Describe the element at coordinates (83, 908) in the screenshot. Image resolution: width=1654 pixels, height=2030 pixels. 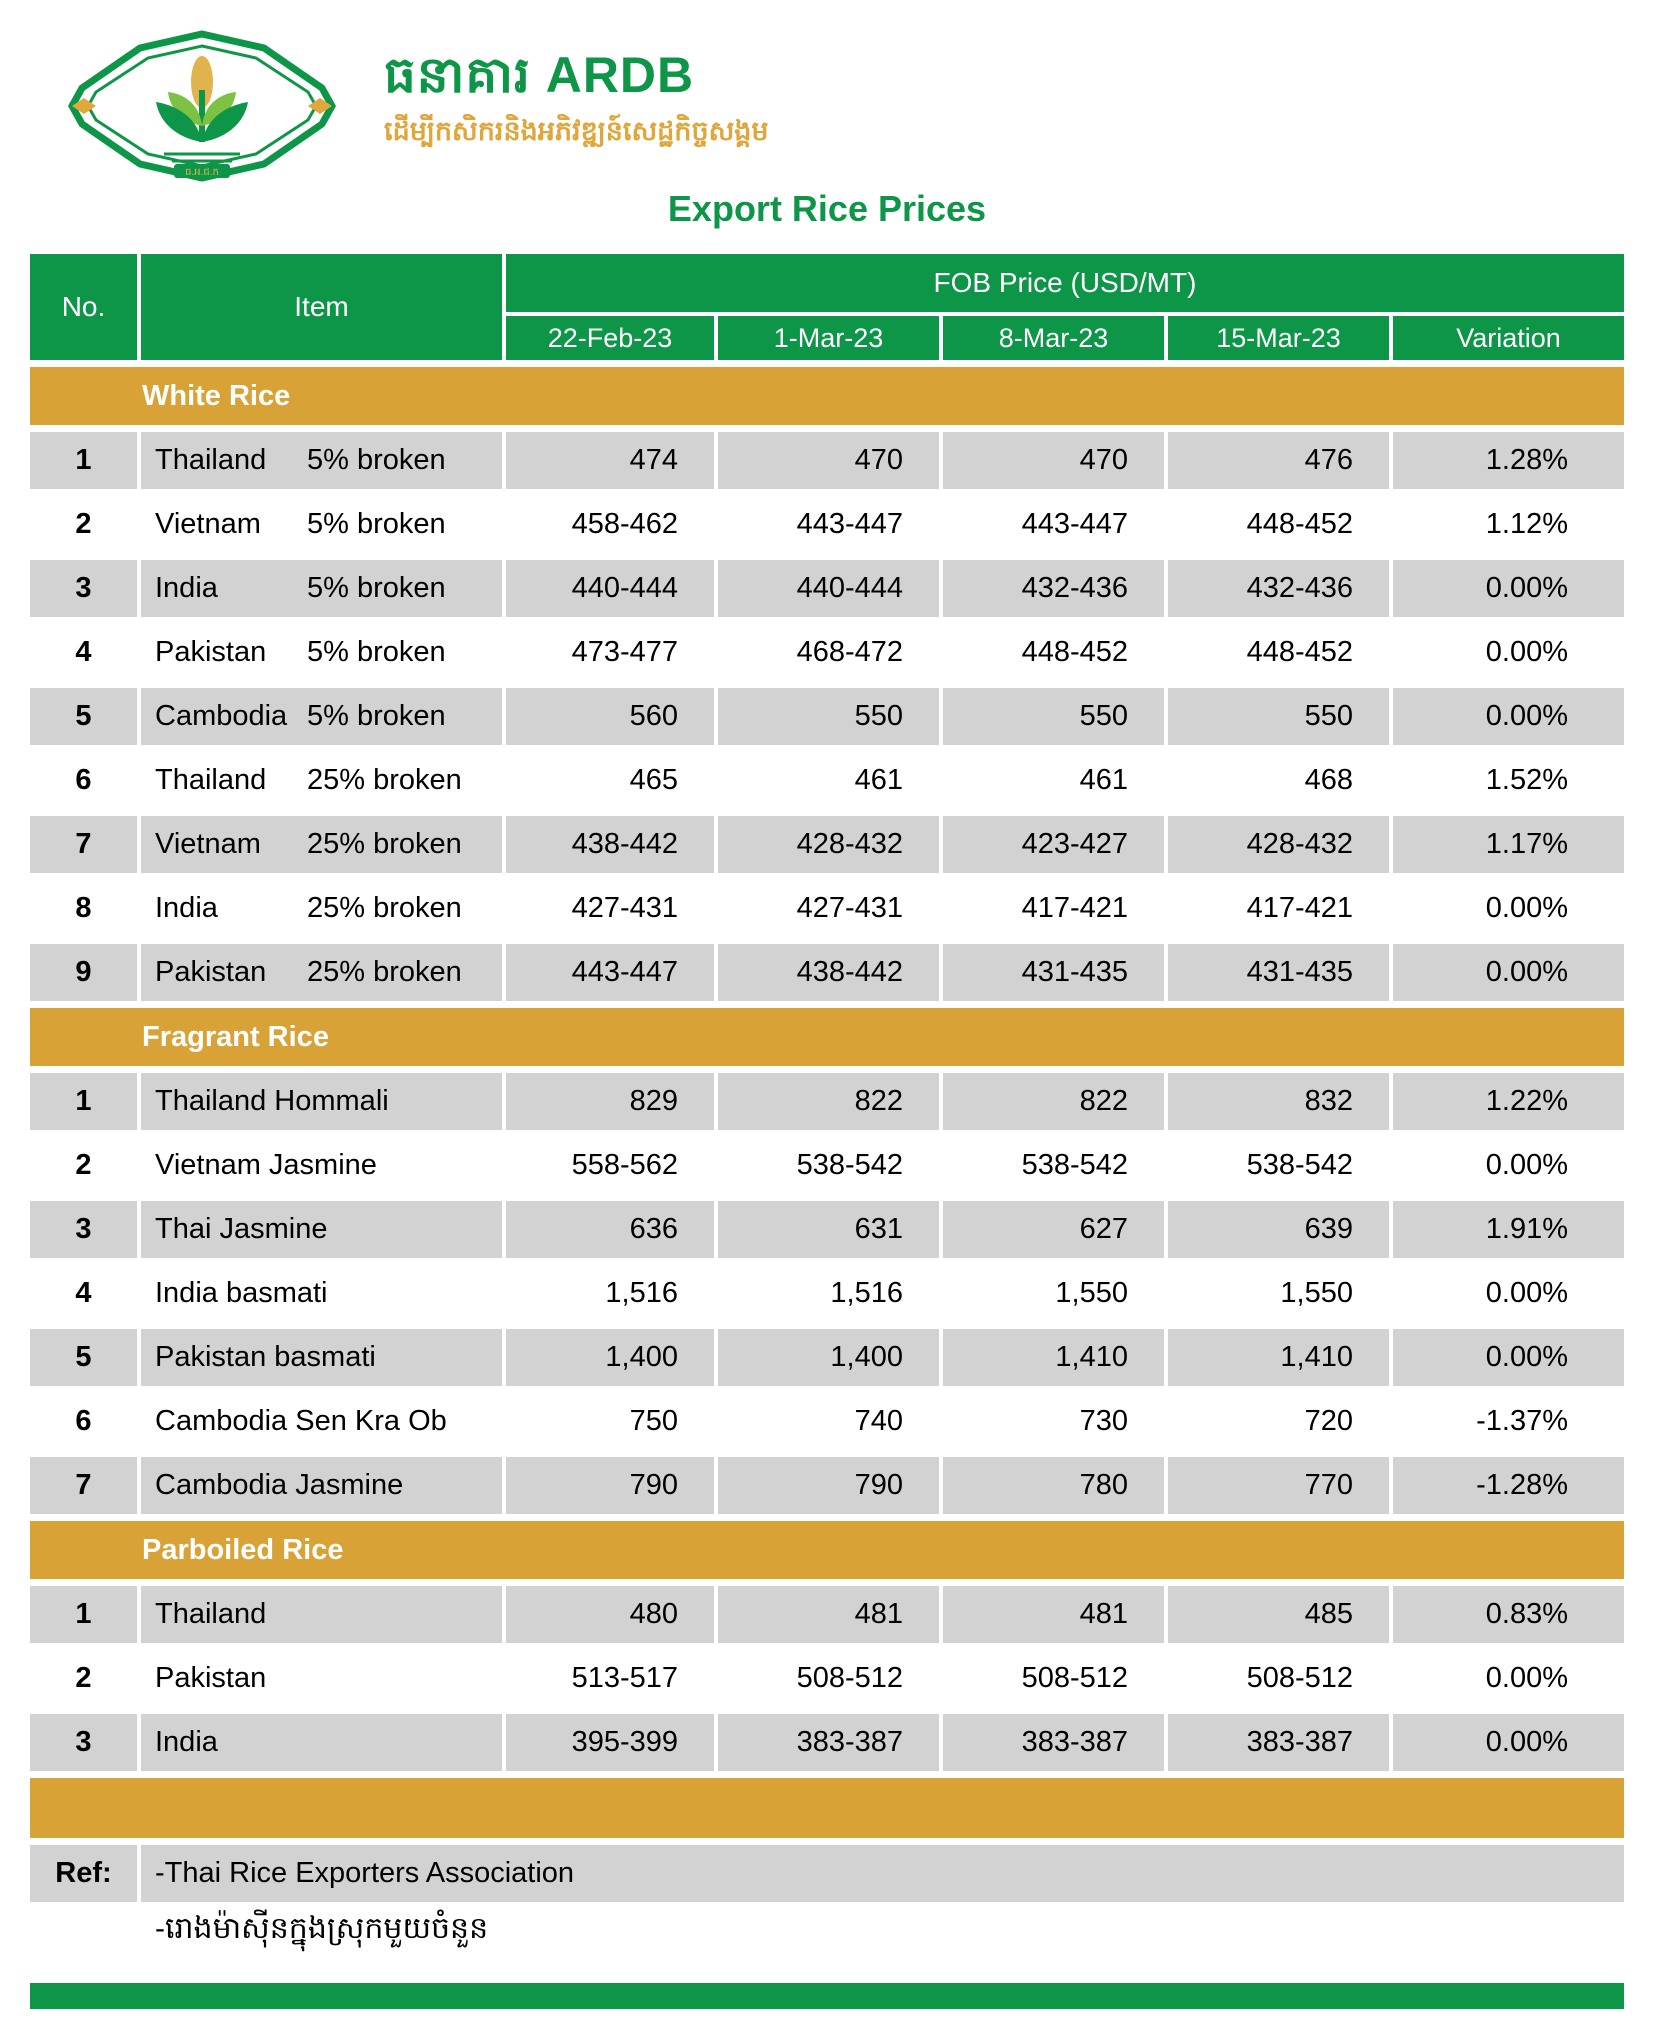
I see `row-number: 8` at that location.